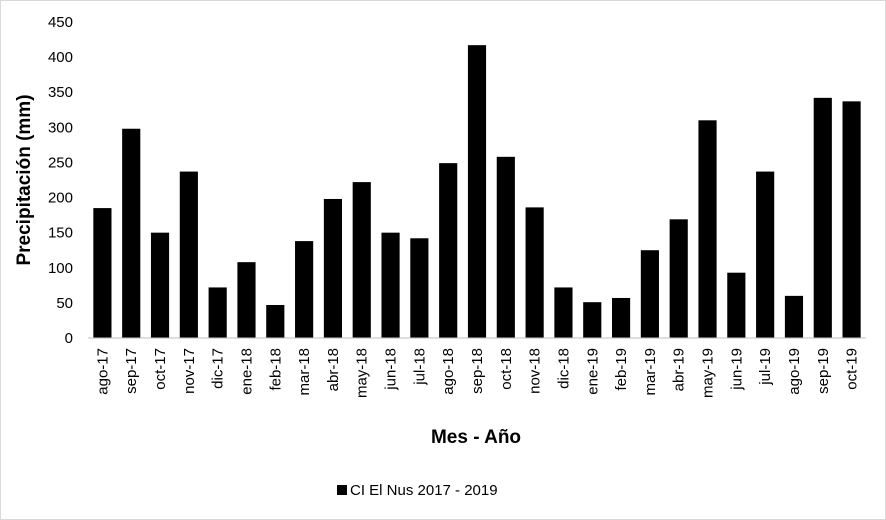 This screenshot has width=886, height=520. What do you see at coordinates (852, 369) in the screenshot?
I see `x-tick-label: oct-19` at bounding box center [852, 369].